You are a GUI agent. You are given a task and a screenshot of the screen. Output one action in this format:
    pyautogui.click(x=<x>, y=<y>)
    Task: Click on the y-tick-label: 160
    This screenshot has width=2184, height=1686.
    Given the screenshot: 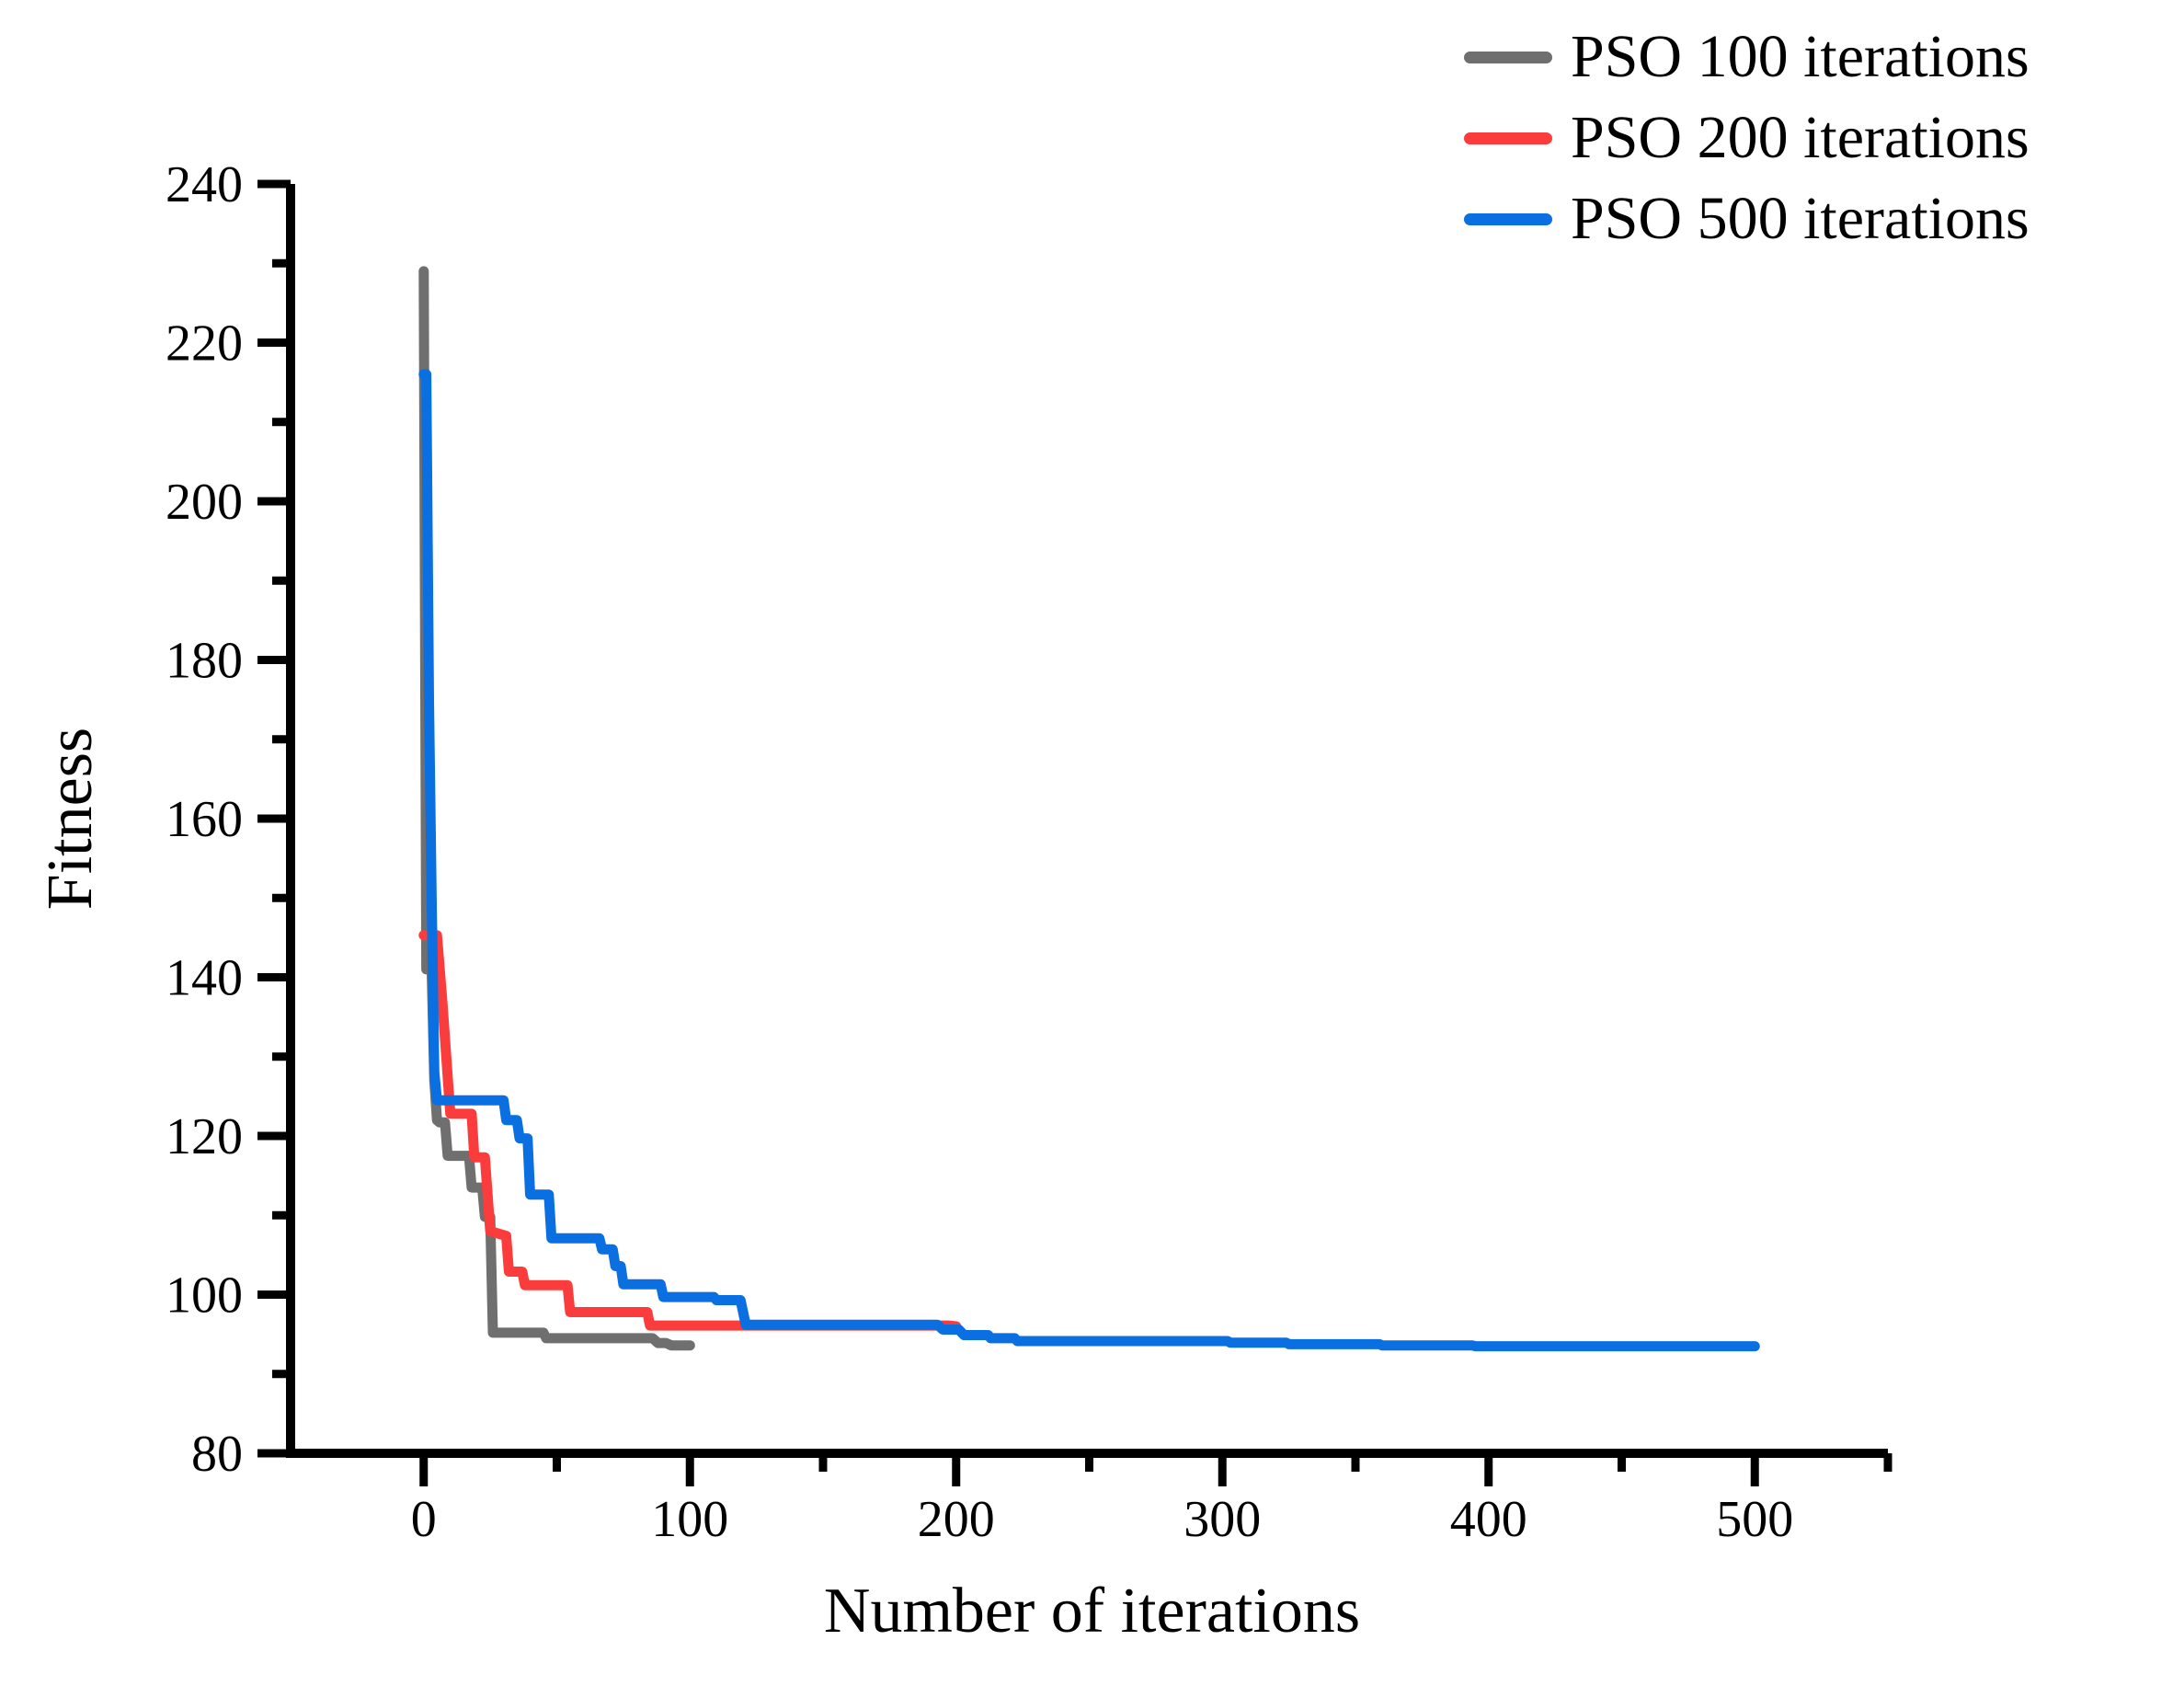 What is the action you would take?
    pyautogui.click(x=204, y=819)
    